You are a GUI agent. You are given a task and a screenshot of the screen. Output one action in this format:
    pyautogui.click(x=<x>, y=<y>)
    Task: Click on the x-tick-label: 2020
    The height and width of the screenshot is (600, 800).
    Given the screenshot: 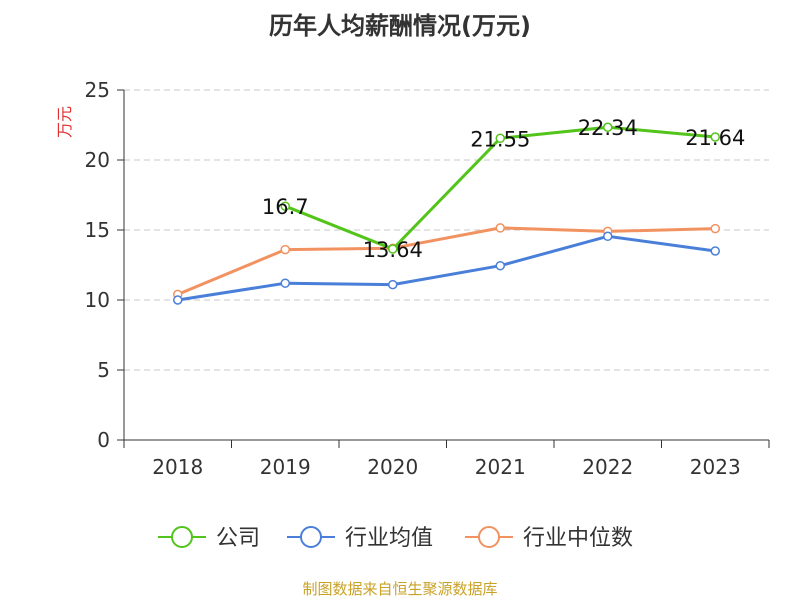 What is the action you would take?
    pyautogui.click(x=392, y=467)
    